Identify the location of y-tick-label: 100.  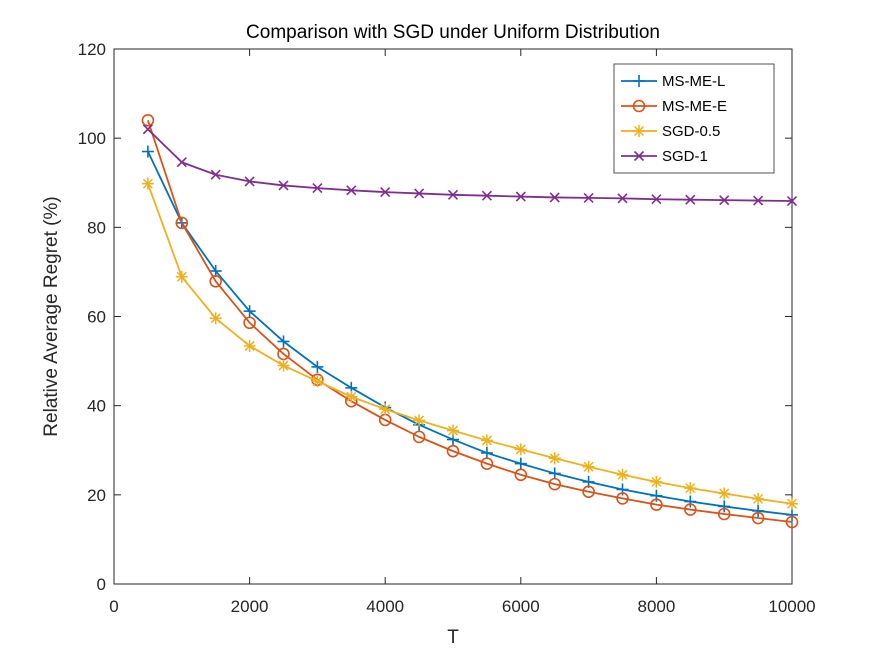
(92, 138).